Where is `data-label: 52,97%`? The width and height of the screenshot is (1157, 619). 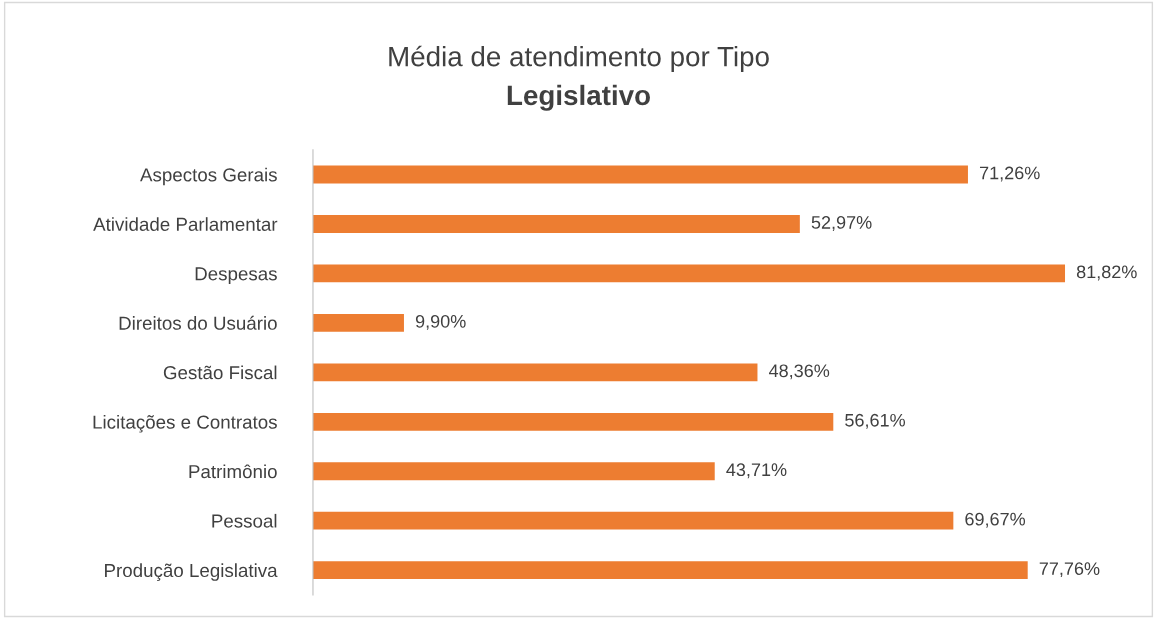
data-label: 52,97% is located at coordinates (841, 223).